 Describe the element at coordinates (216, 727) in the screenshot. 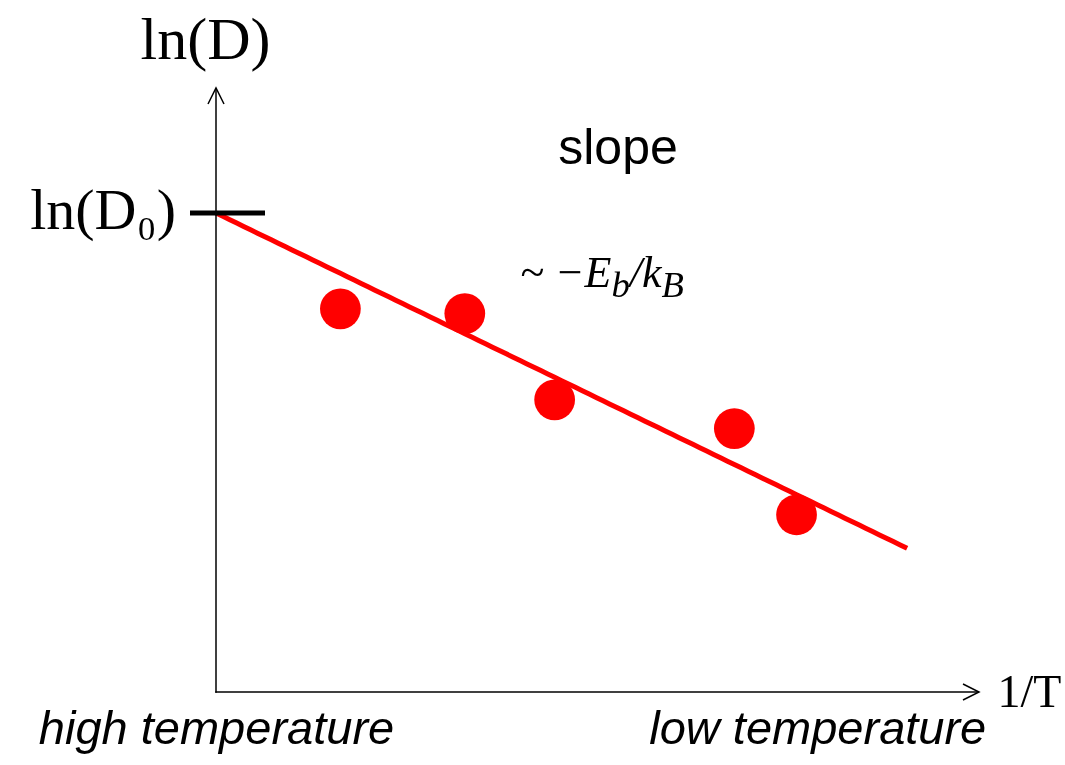

I see `x-tick-label: high temperature` at that location.